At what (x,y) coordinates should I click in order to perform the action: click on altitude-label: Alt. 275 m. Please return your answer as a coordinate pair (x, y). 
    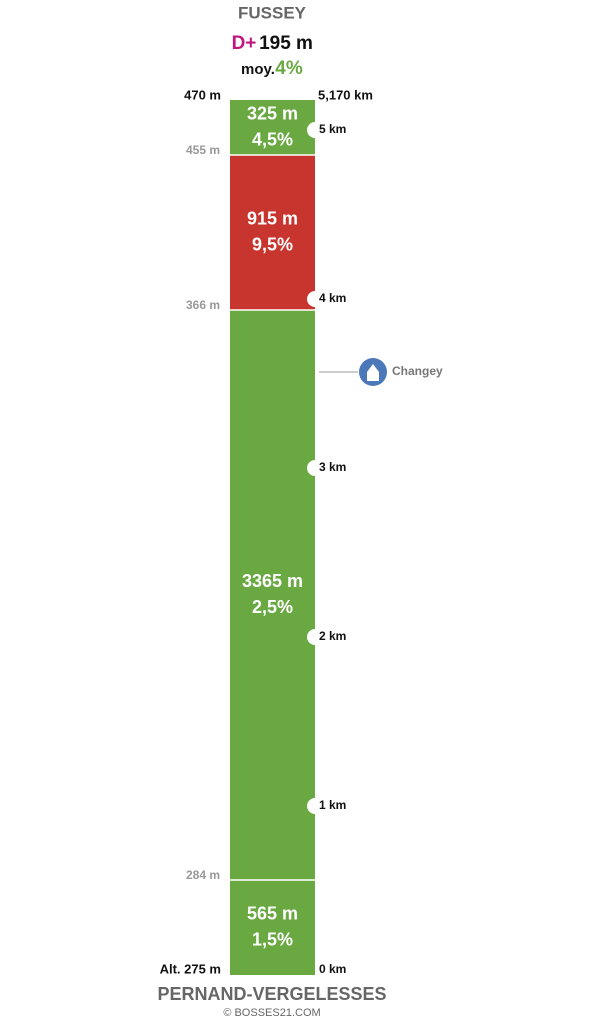
    Looking at the image, I should click on (190, 968).